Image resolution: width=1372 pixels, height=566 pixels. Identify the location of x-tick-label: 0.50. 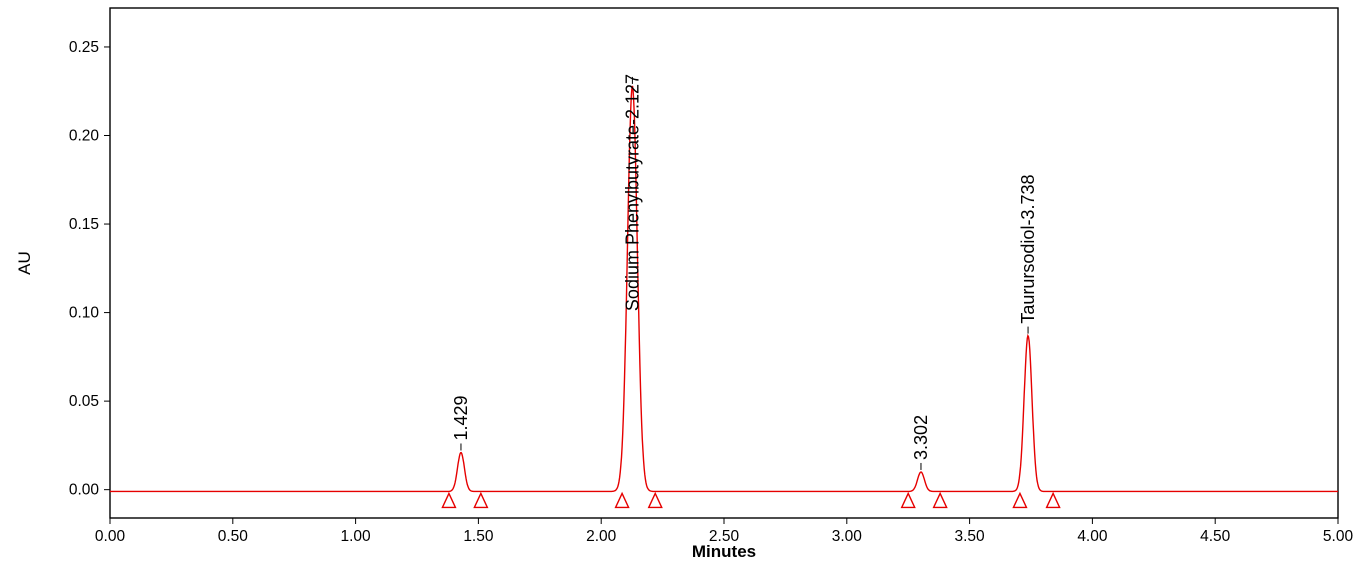
(233, 536).